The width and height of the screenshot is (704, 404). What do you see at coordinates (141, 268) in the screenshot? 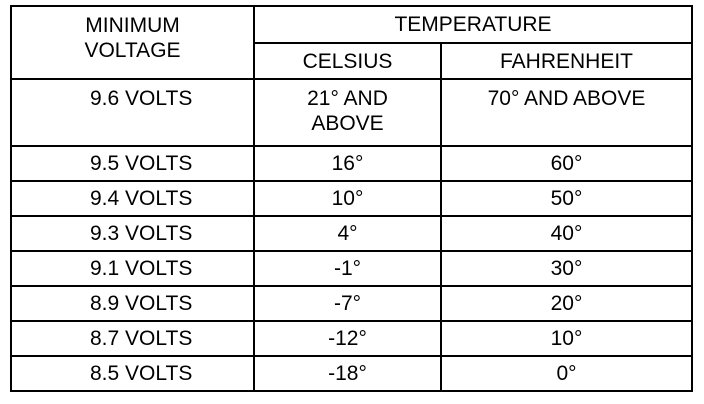
I see `cell-text: 9.1 VOLTS` at bounding box center [141, 268].